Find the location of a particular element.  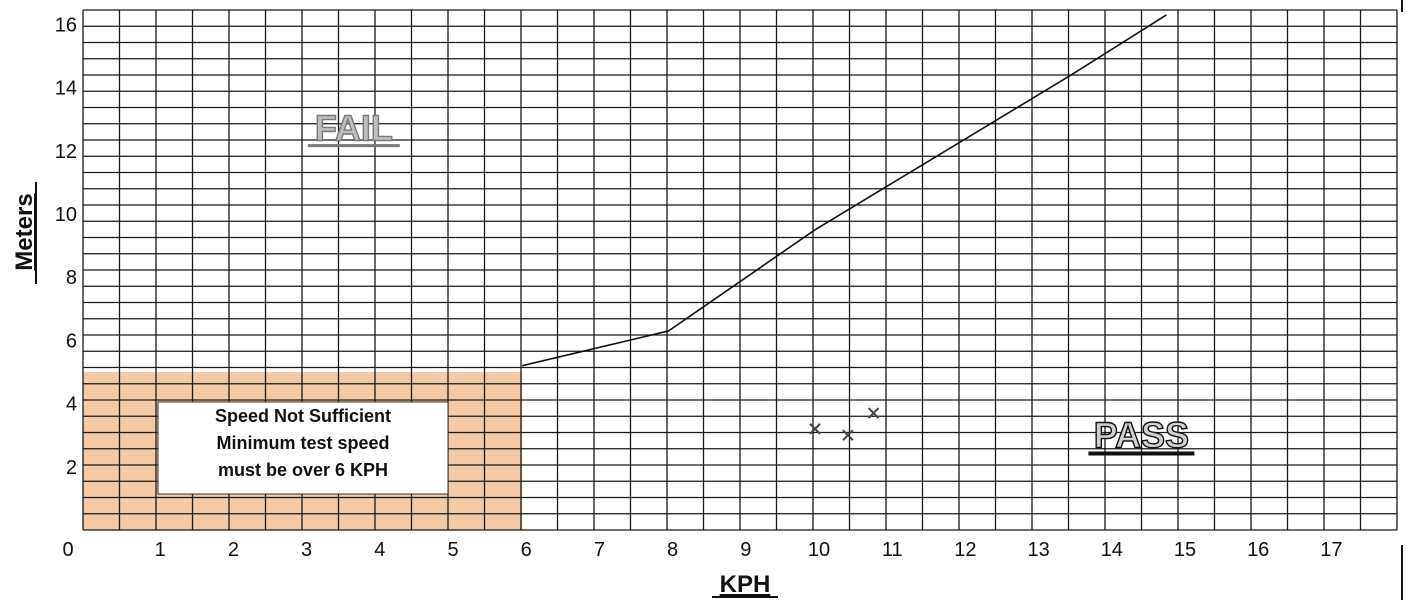

x-tick-label: 16 is located at coordinates (1258, 550).